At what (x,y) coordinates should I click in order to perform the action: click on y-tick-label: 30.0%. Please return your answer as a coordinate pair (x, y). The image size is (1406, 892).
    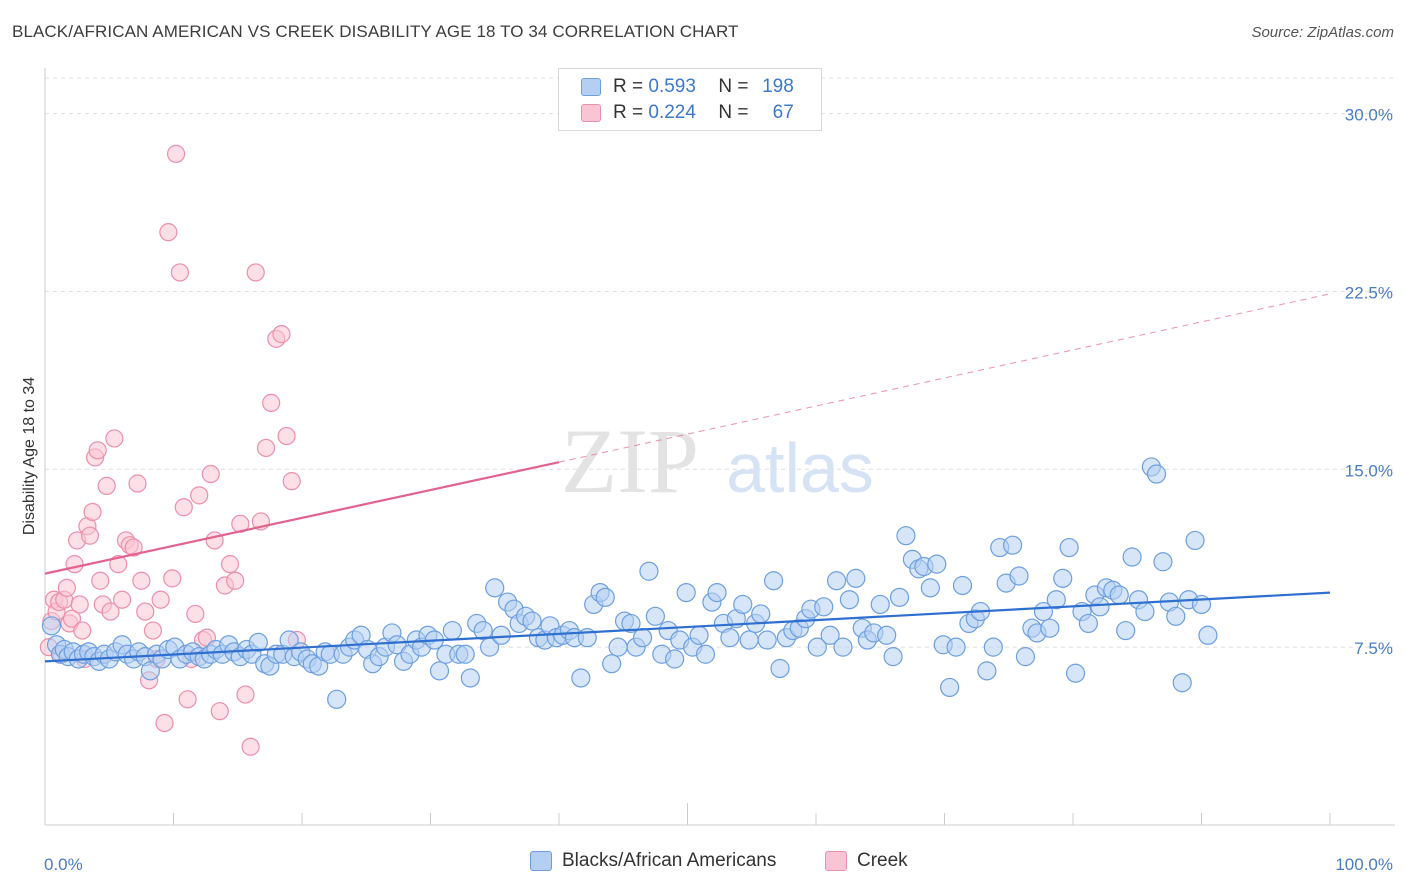
    Looking at the image, I should click on (1369, 115).